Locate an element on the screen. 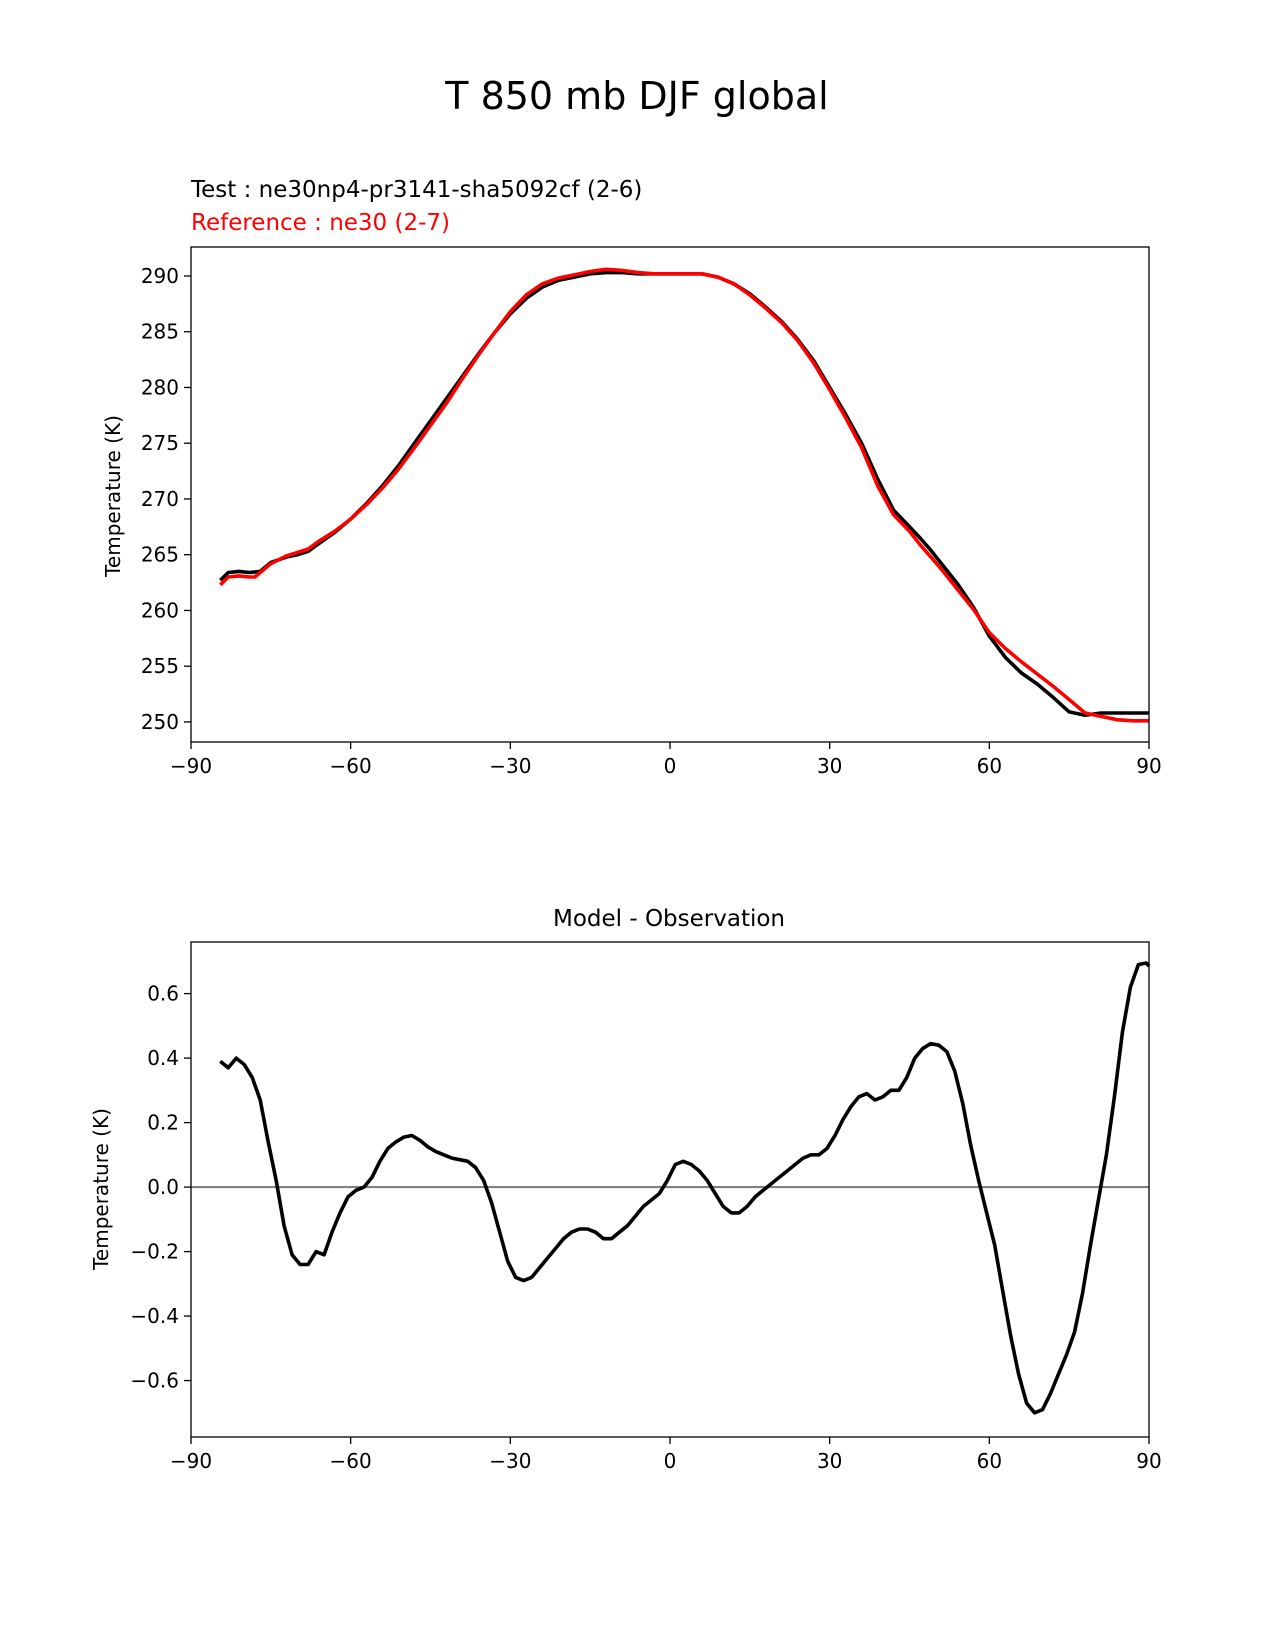 The height and width of the screenshot is (1650, 1275). bottom-y-tick-label: 0.6 is located at coordinates (163, 994).